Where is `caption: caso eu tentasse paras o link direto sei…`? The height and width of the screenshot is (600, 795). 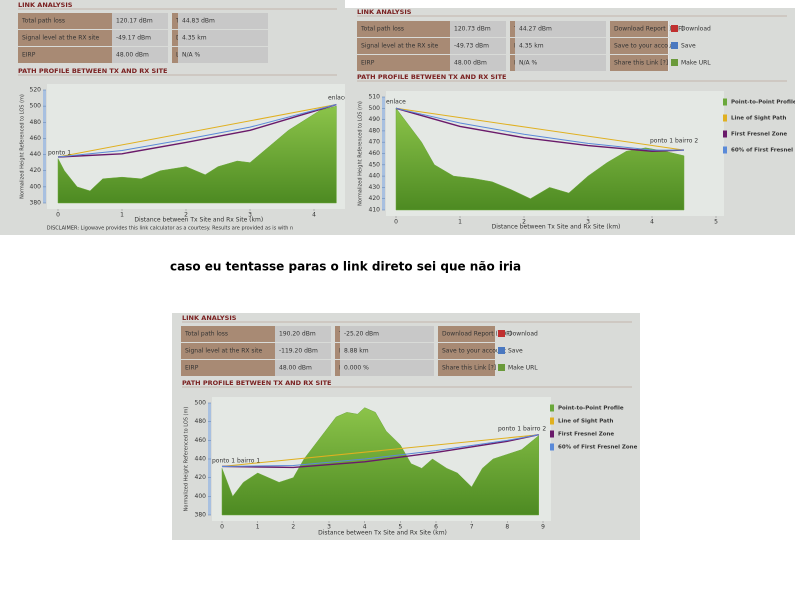
caption: caso eu tentasse paras o link direto sei… is located at coordinates (345, 267).